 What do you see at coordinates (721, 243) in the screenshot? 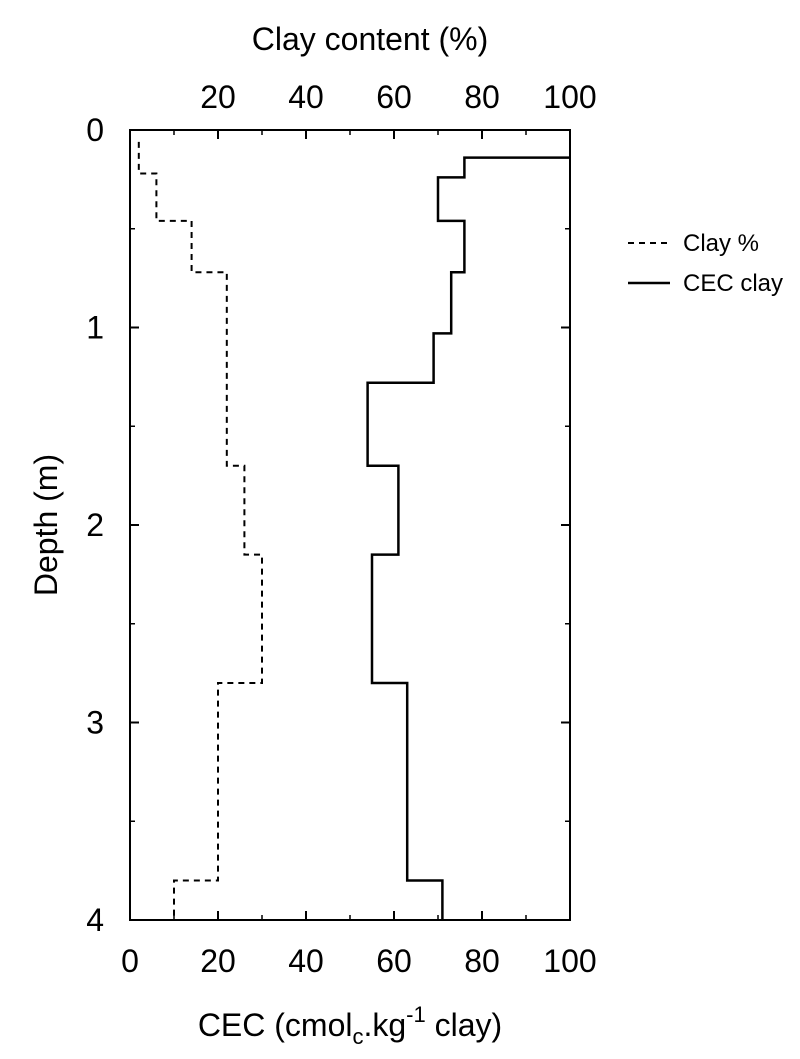
I see `legend-label-clay: Clay %` at bounding box center [721, 243].